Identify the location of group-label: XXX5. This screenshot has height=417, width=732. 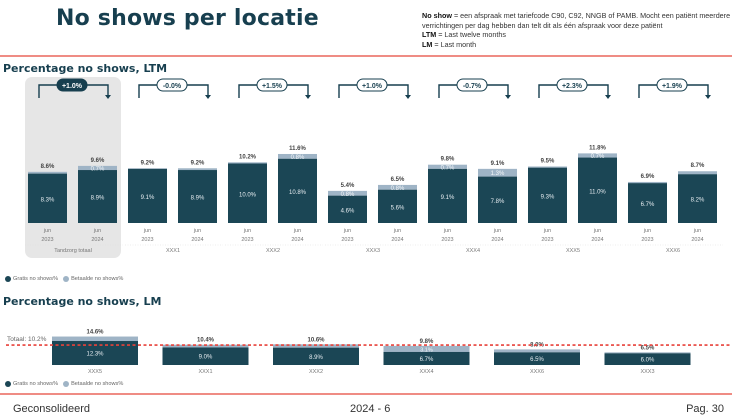
(573, 251).